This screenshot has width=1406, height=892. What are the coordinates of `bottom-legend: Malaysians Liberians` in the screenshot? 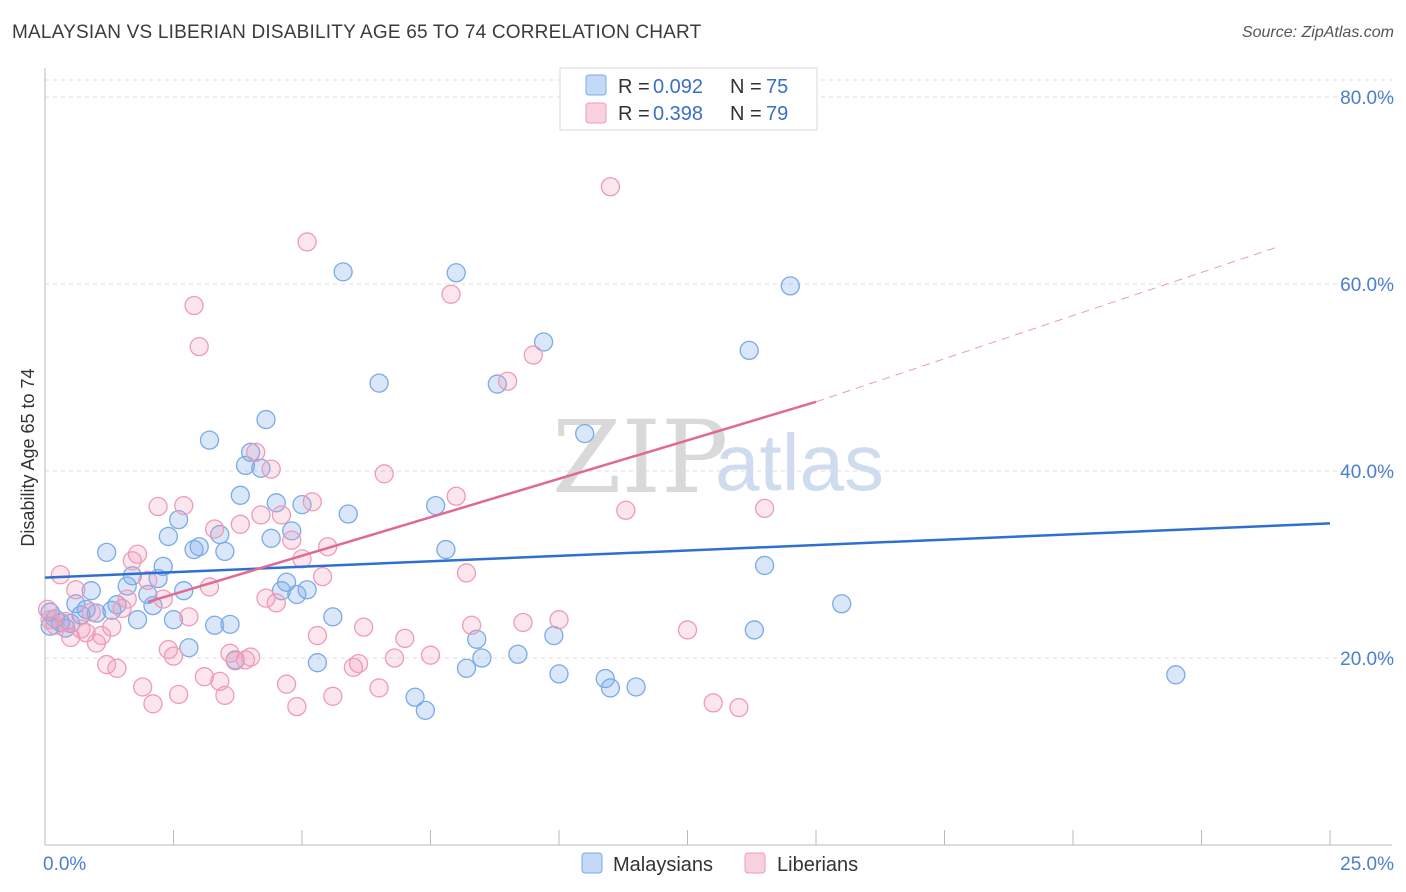 It's located at (719, 864).